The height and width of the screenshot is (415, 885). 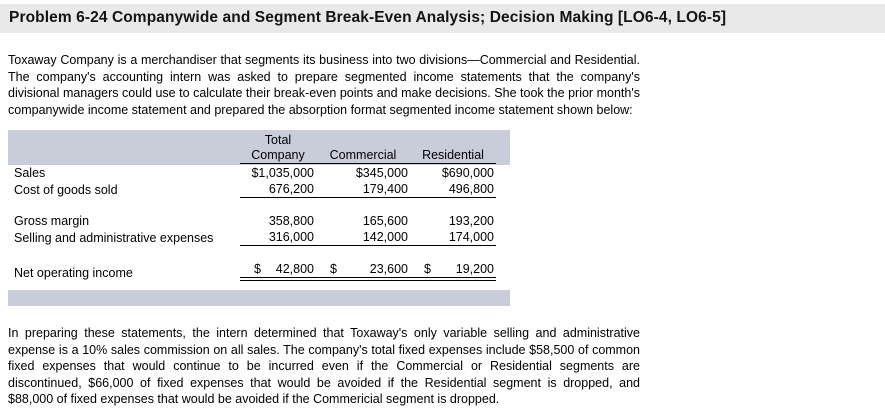 What do you see at coordinates (278, 237) in the screenshot?
I see `table-cell: 316,000` at bounding box center [278, 237].